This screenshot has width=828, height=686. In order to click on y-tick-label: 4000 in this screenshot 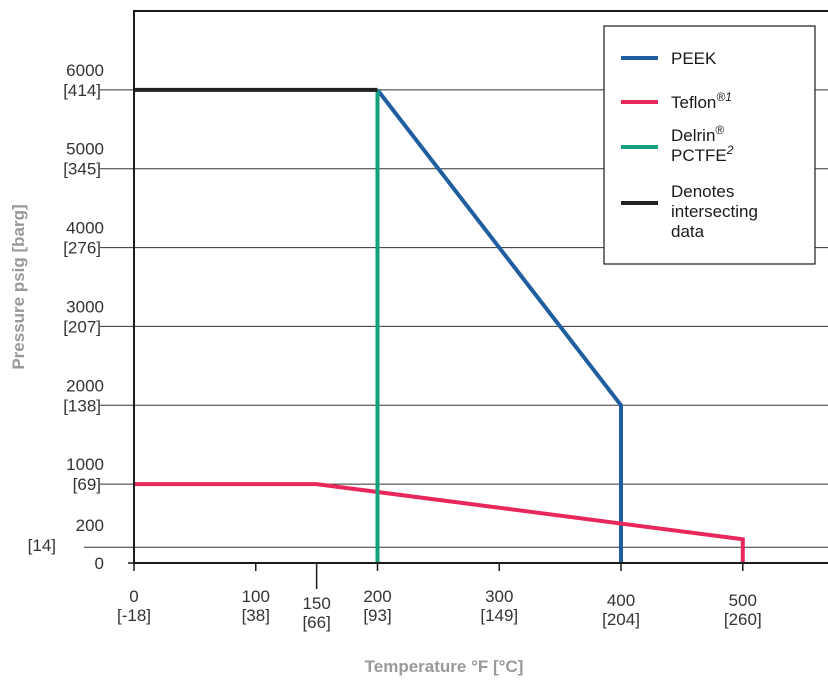, I will do `click(85, 228)`.